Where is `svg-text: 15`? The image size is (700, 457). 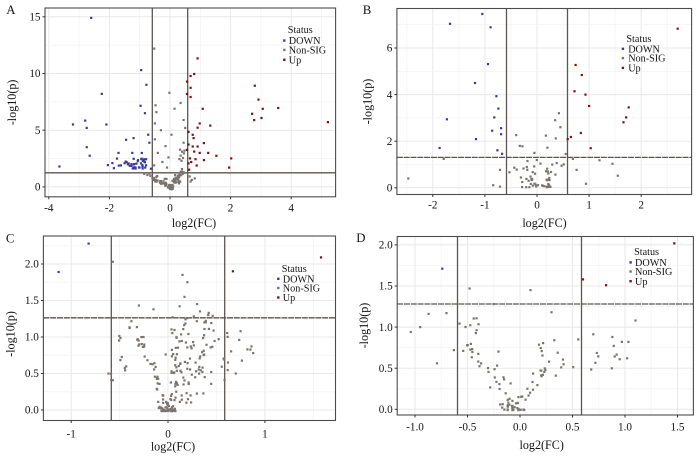
svg-text: 15 is located at coordinates (35, 18).